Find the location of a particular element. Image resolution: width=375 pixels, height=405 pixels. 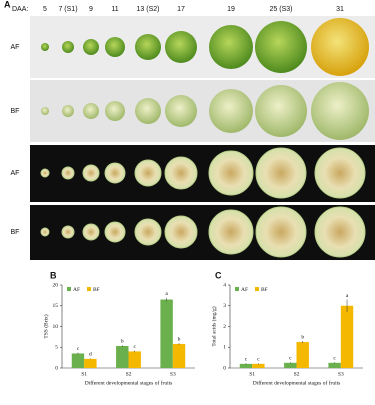

stage-label: 13 (S2) is located at coordinates (148, 9).